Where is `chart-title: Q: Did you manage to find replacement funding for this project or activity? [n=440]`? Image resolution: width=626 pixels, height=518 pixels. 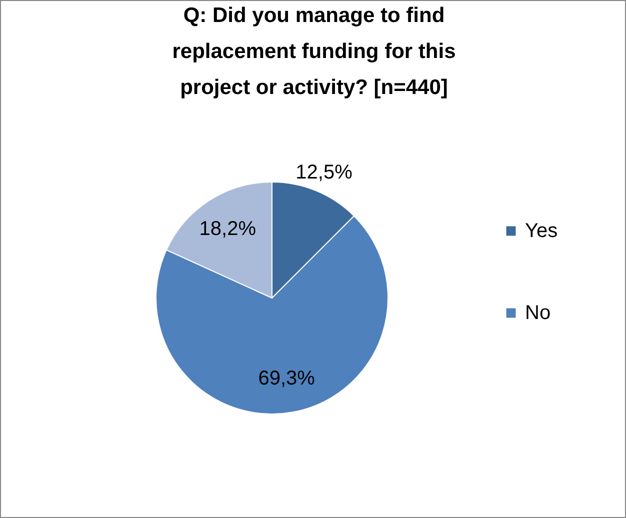 chart-title: Q: Did you manage to find replacement funding for this project or activity? [n=440] is located at coordinates (314, 51).